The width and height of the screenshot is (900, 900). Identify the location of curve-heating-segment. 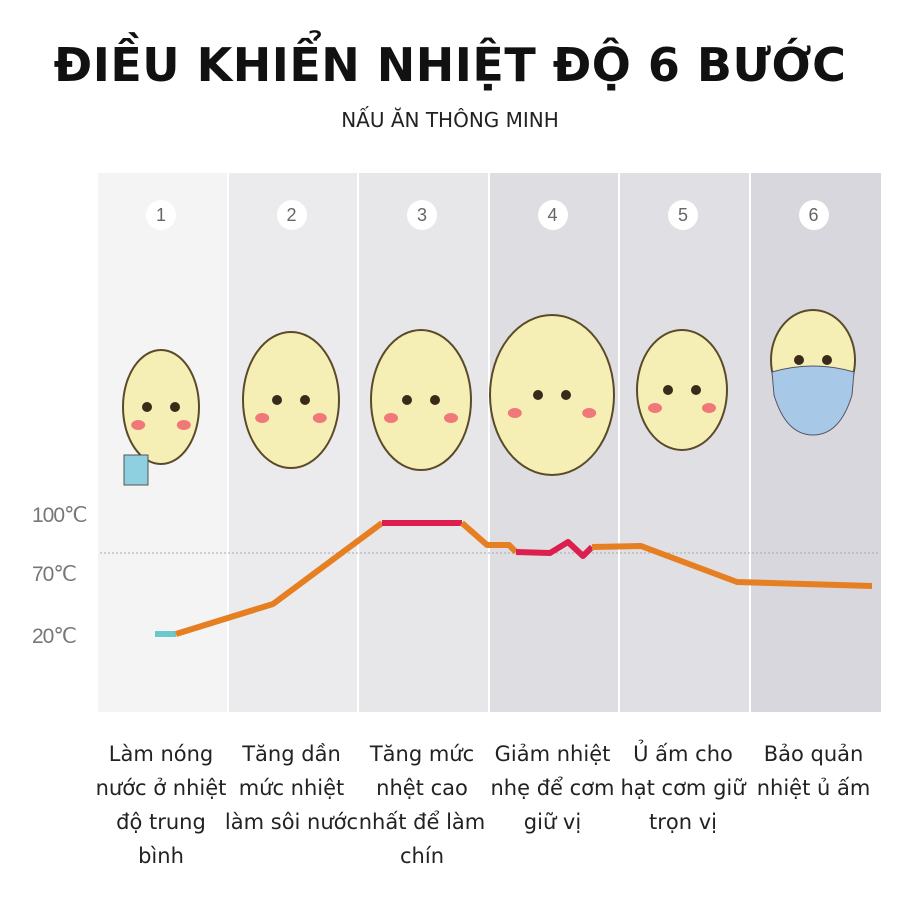
(279, 578).